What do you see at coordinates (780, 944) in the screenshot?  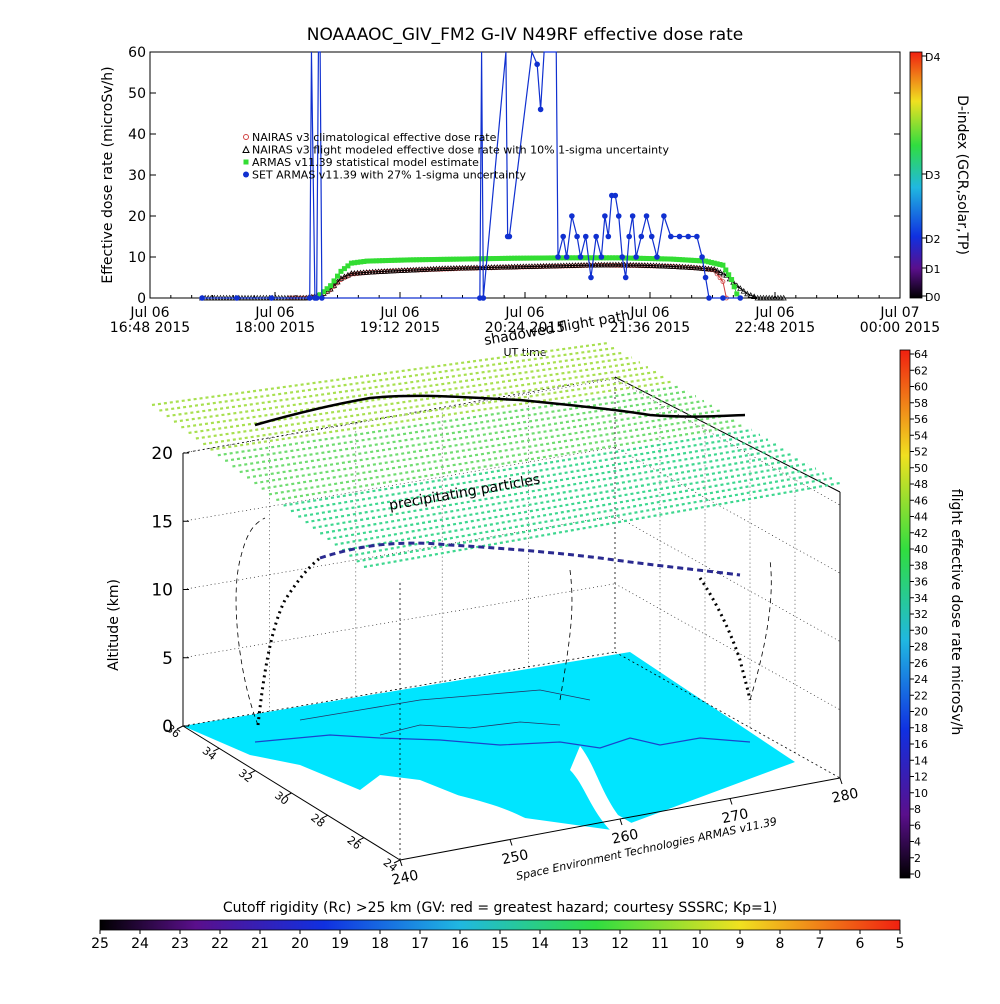 I see `rc-tick-label: 8` at bounding box center [780, 944].